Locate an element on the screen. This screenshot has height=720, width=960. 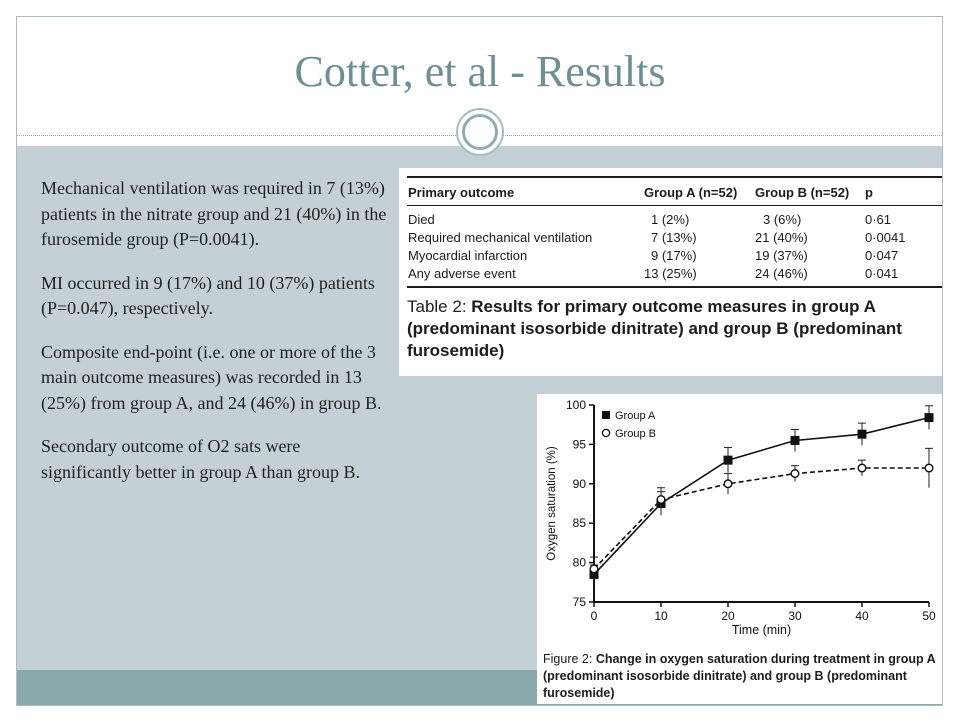
legend-marker-group-a is located at coordinates (606, 415).